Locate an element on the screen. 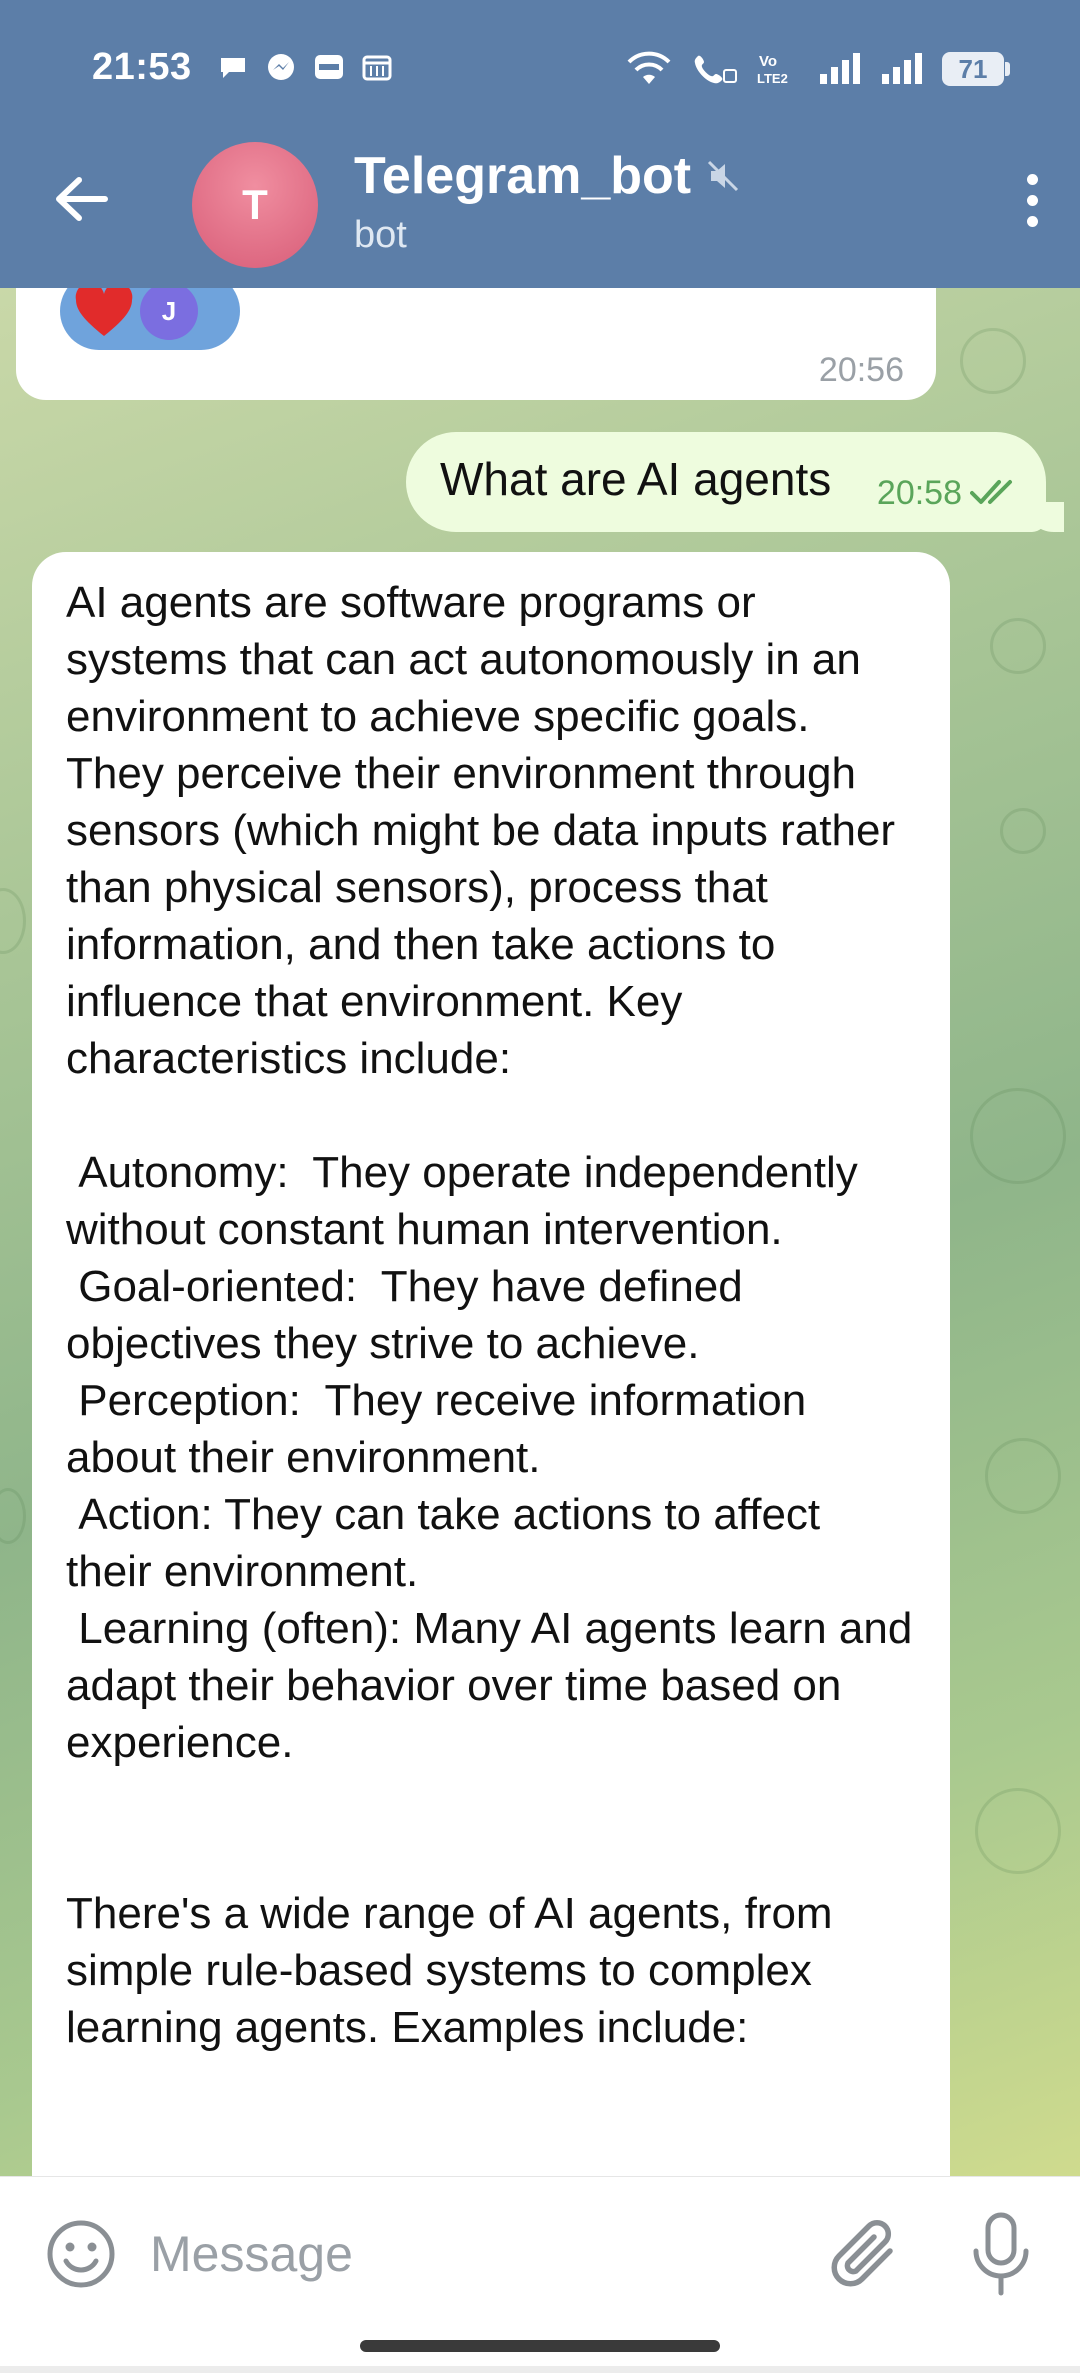  arrow-left-icon is located at coordinates (82, 199).